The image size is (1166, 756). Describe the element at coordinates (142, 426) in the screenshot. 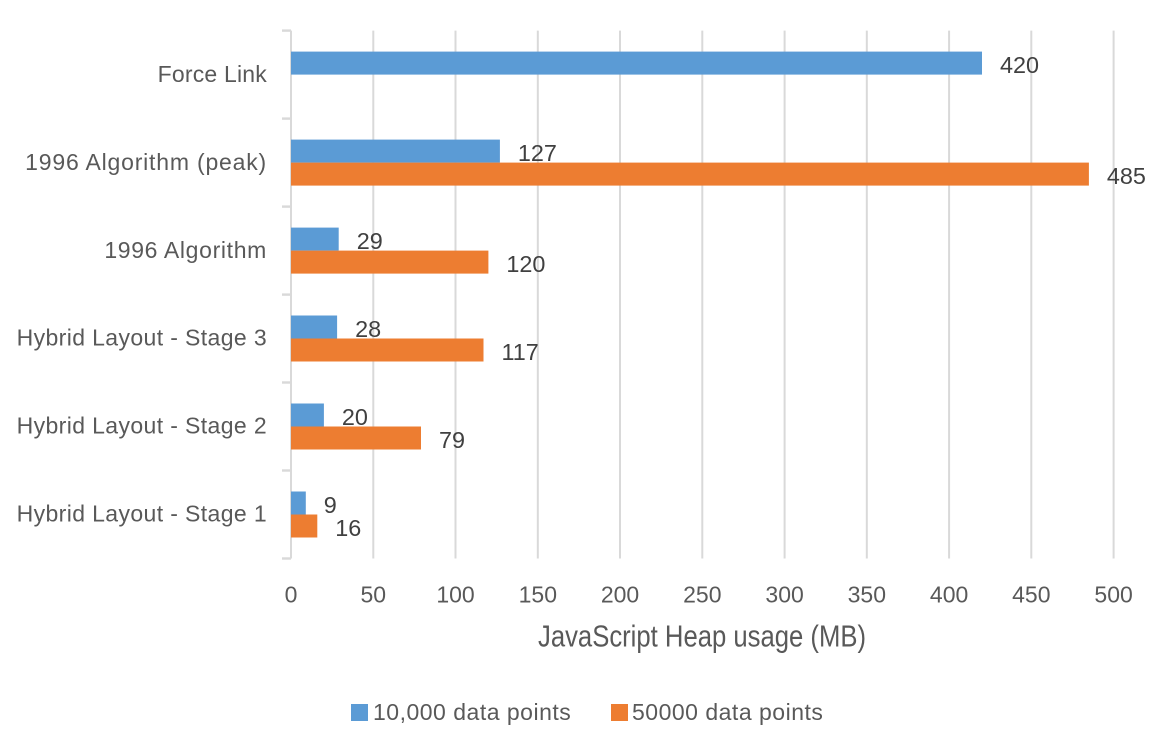

I see `svg-text: Hybrid Layout - Stage 2` at that location.